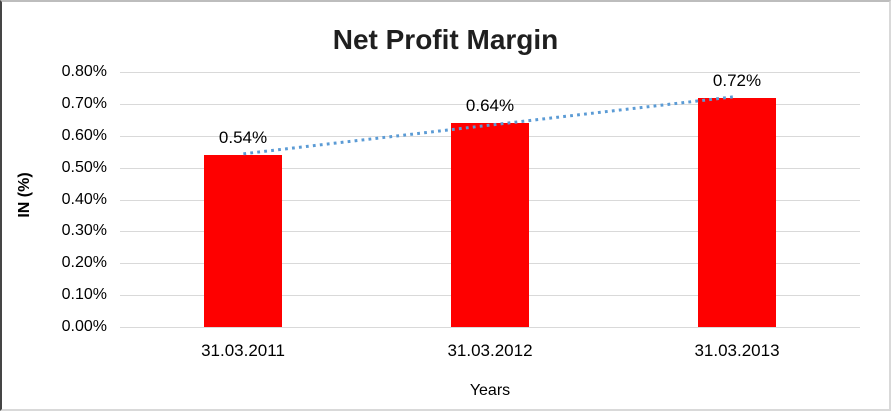 The width and height of the screenshot is (891, 411). What do you see at coordinates (243, 137) in the screenshot?
I see `bar-data-label: 0.54%` at bounding box center [243, 137].